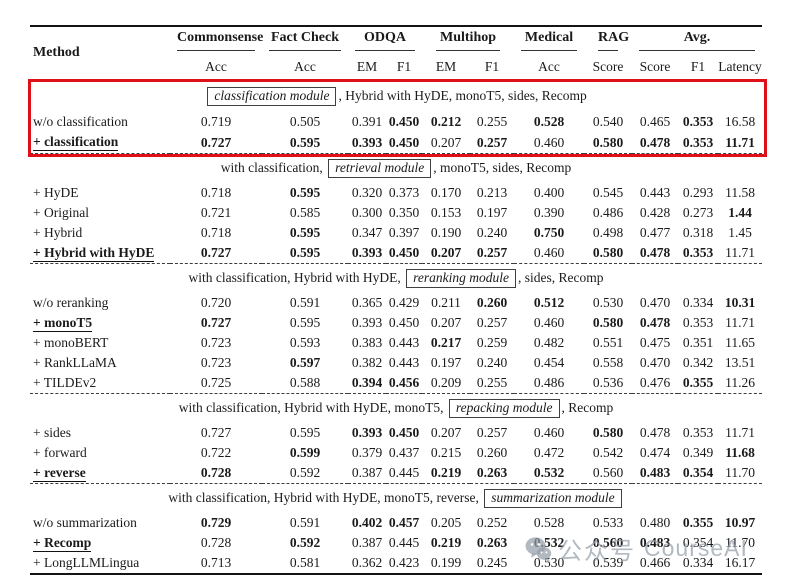 The height and width of the screenshot is (577, 787). Describe the element at coordinates (367, 302) in the screenshot. I see `value-cell: 0.365` at that location.